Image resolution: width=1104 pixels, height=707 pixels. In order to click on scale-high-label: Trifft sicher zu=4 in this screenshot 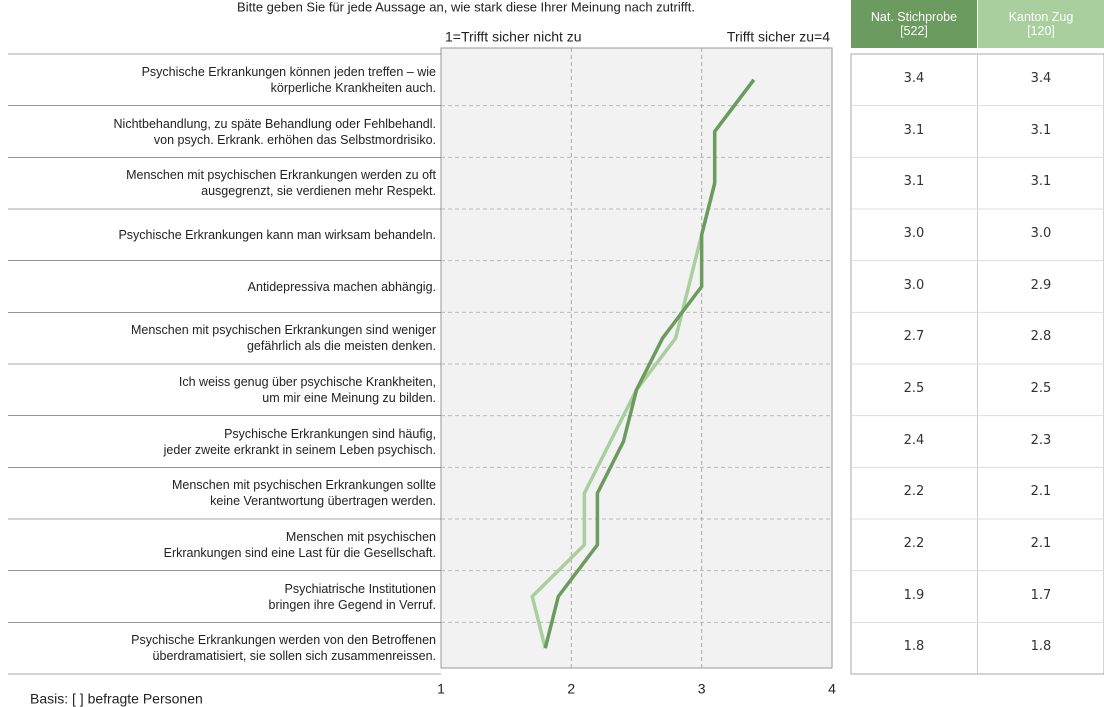, I will do `click(778, 37)`.